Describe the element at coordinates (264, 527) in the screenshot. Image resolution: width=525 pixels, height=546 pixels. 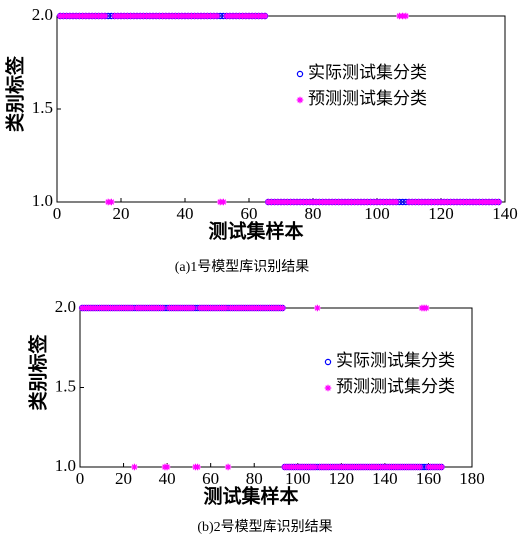
I see `caption: (b)2号模型库识别结果` at that location.